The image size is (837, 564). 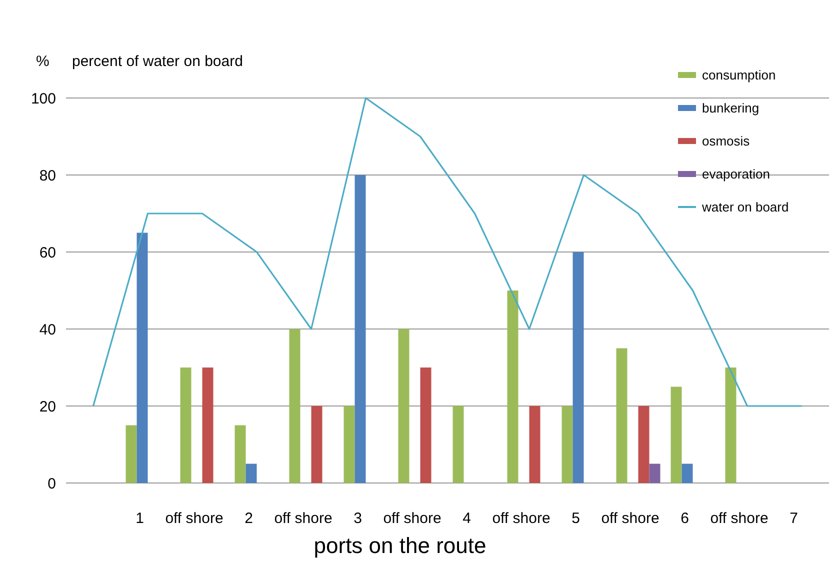 What do you see at coordinates (358, 518) in the screenshot?
I see `x-tick-label: 3` at bounding box center [358, 518].